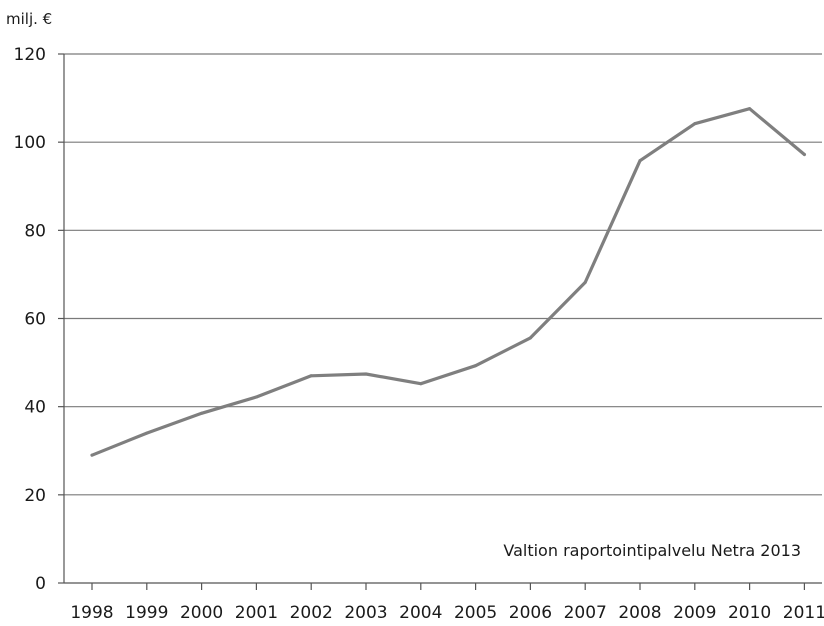 The width and height of the screenshot is (824, 626). I want to click on y-tick-label: 120, so click(30, 55).